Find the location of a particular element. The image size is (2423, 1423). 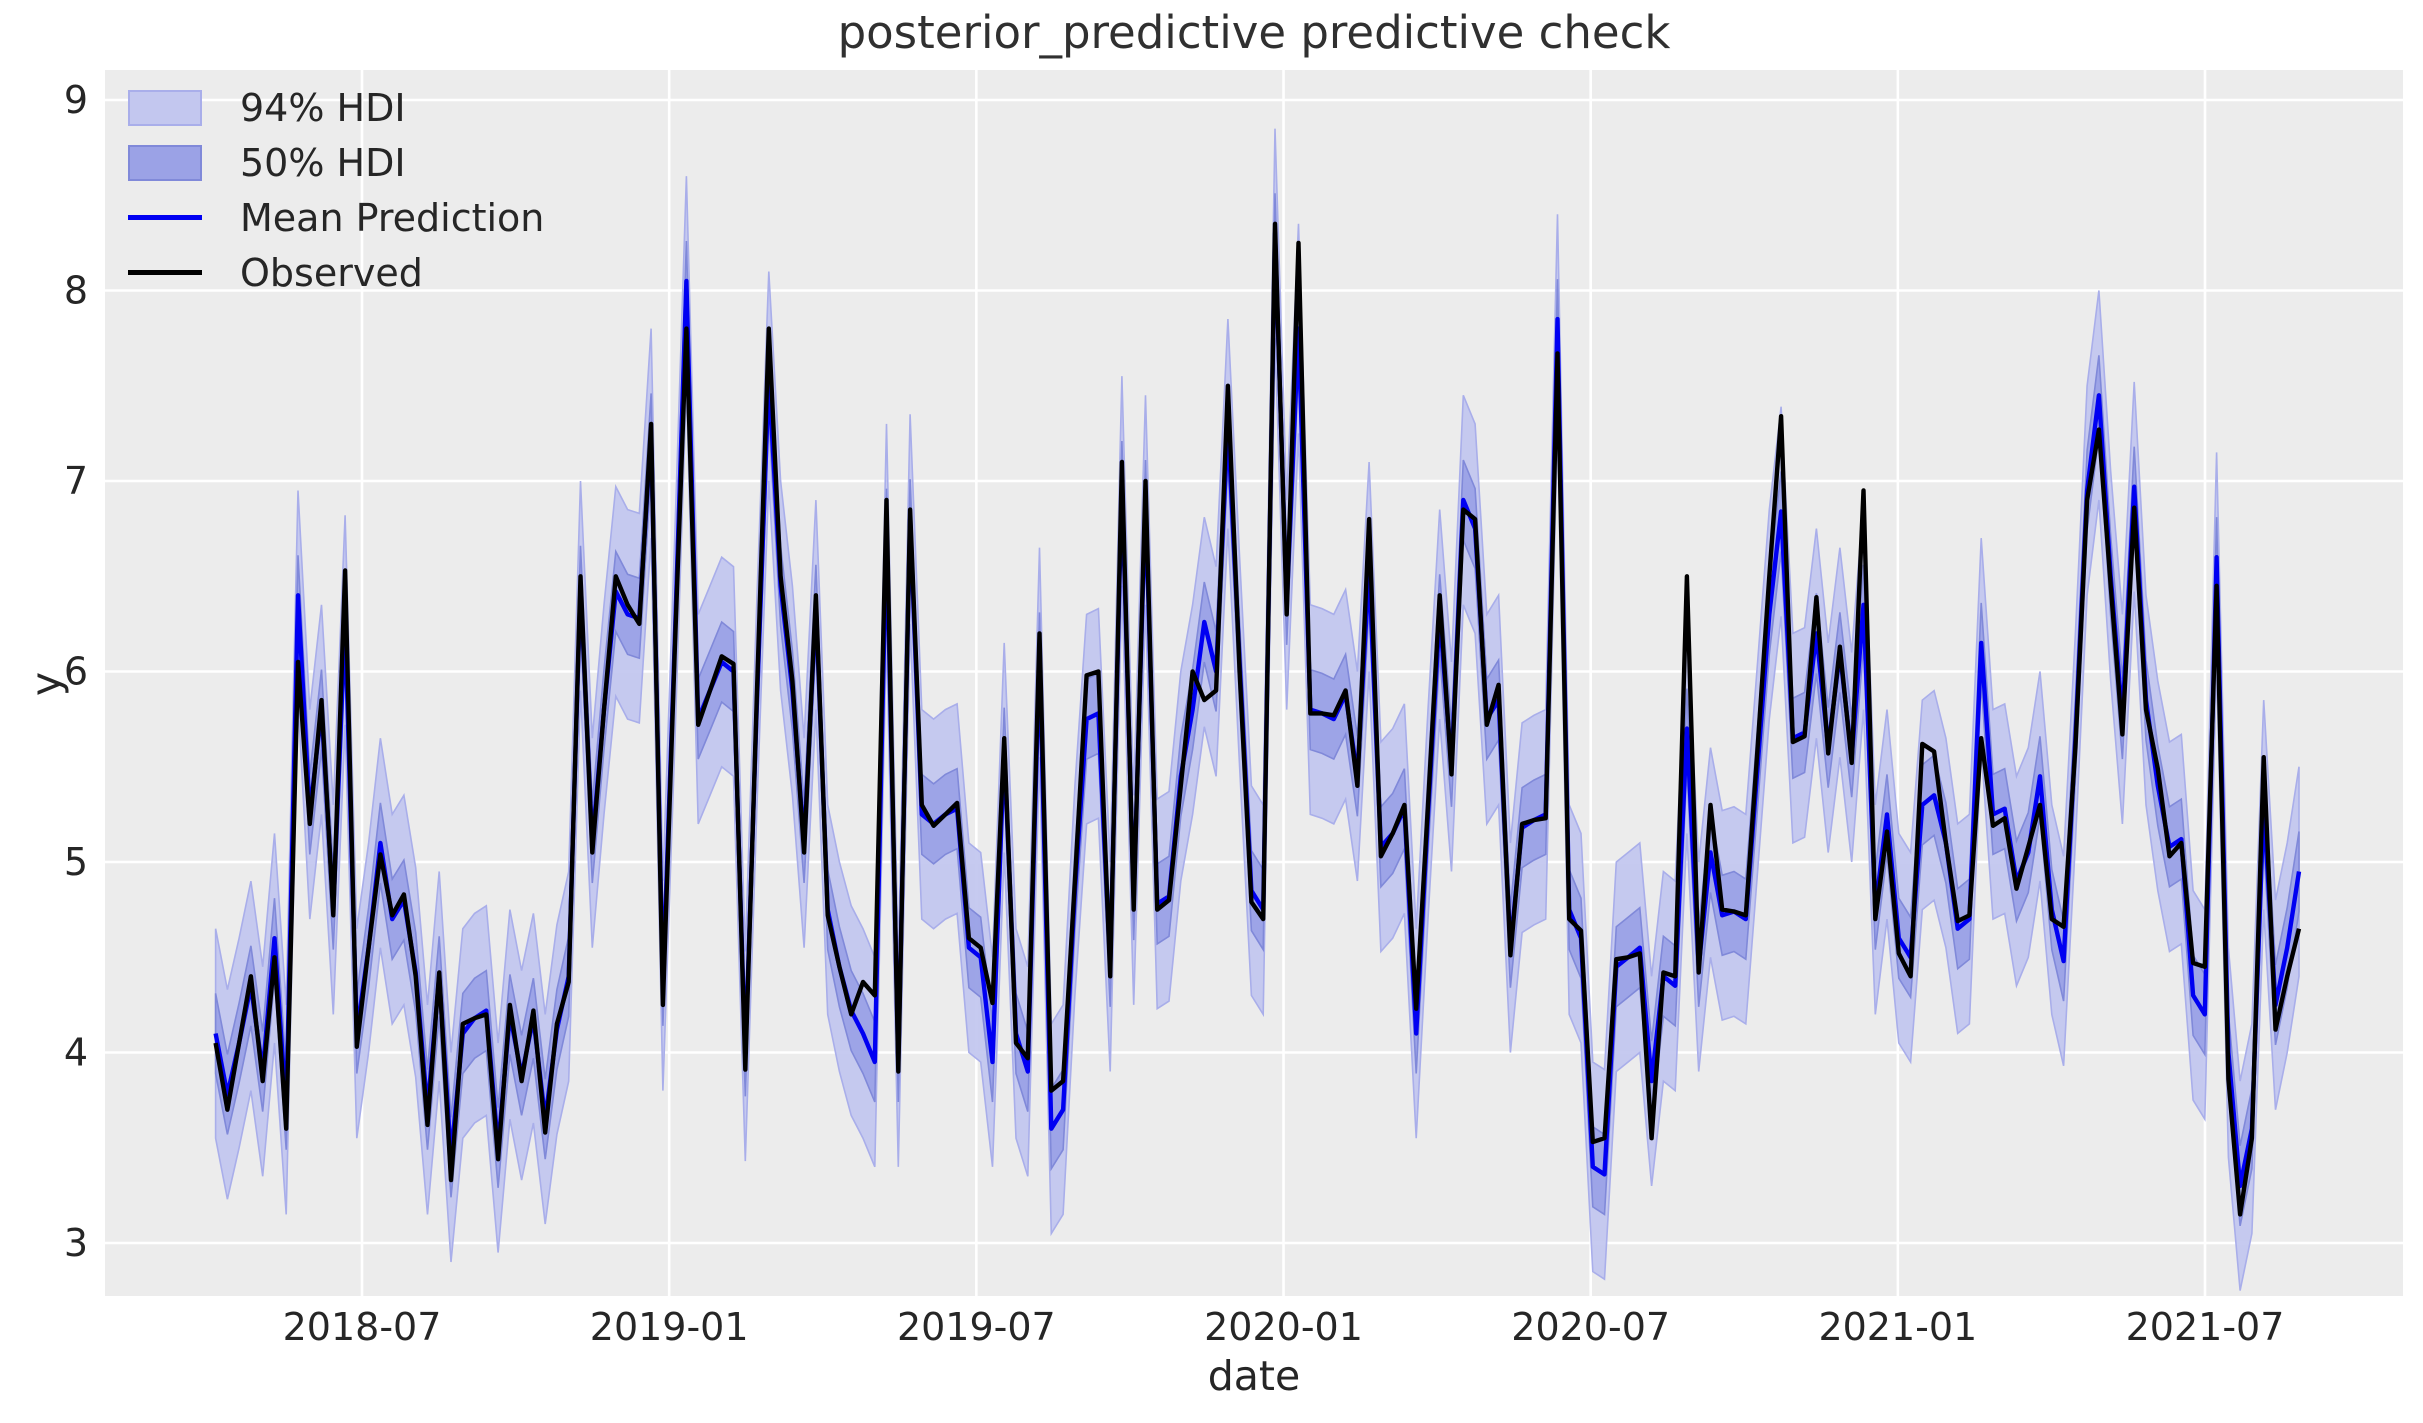

chart-title: posterior_predictive predictive check is located at coordinates (1254, 32).